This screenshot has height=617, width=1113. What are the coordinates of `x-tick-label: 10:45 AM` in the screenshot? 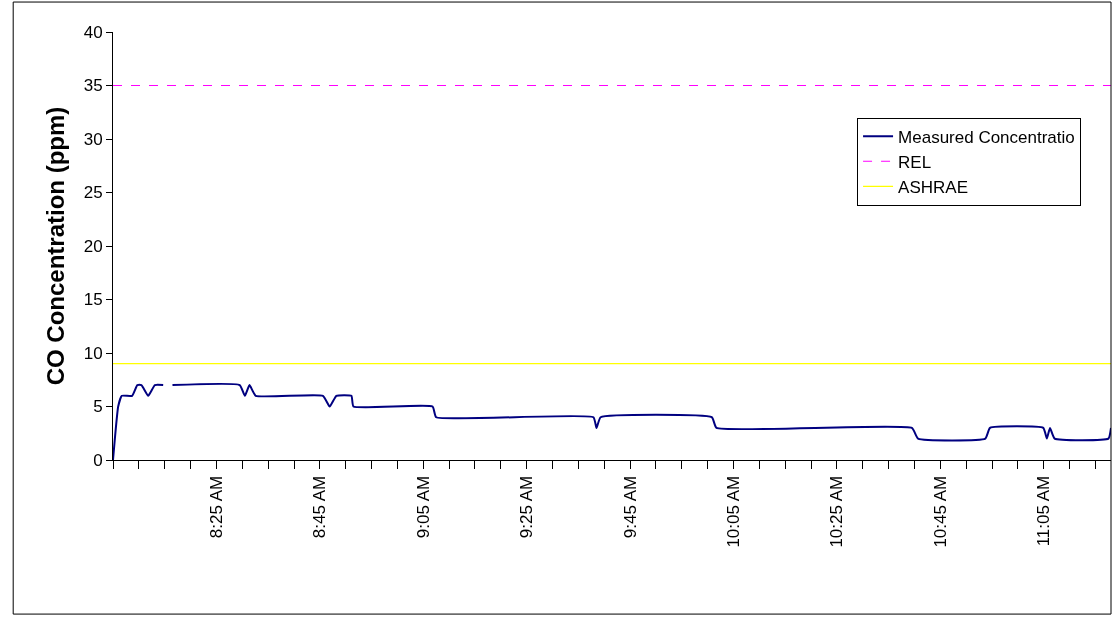 It's located at (940, 511).